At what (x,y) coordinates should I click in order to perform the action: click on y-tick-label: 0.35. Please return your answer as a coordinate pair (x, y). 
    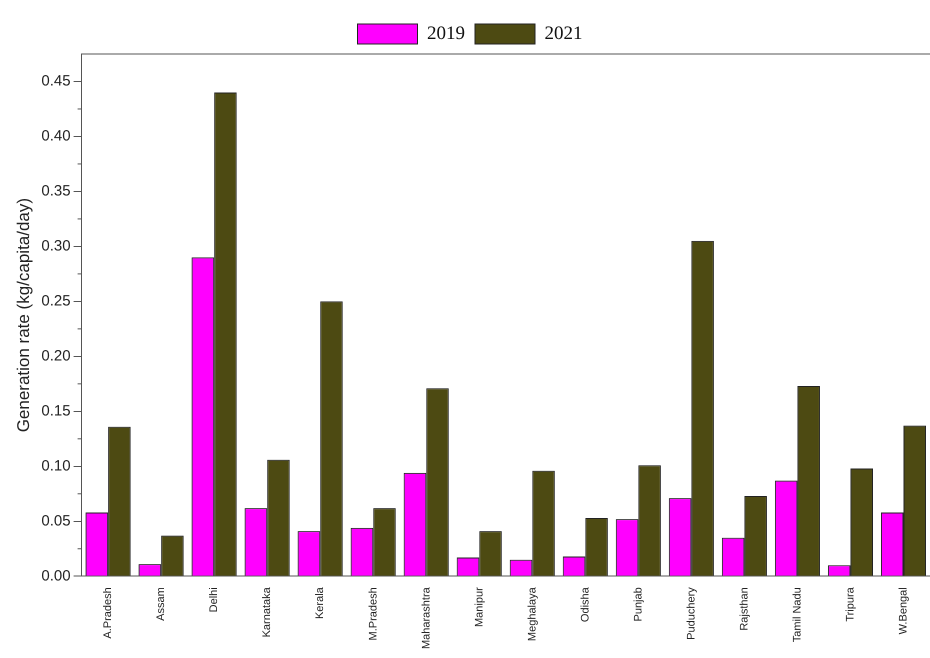
    Looking at the image, I should click on (56, 191).